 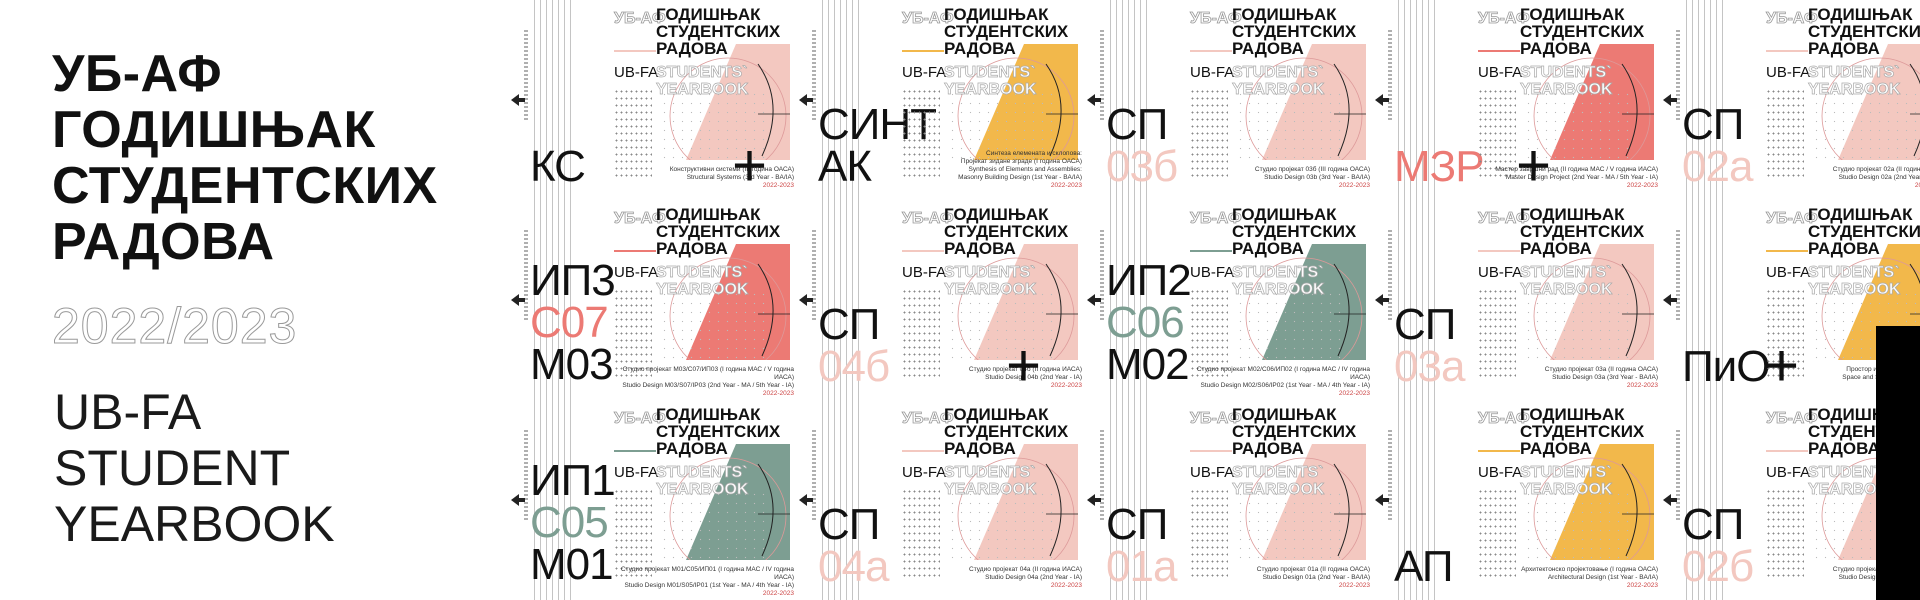 I want to click on course-code-line: ПиО, so click(x=1726, y=366).